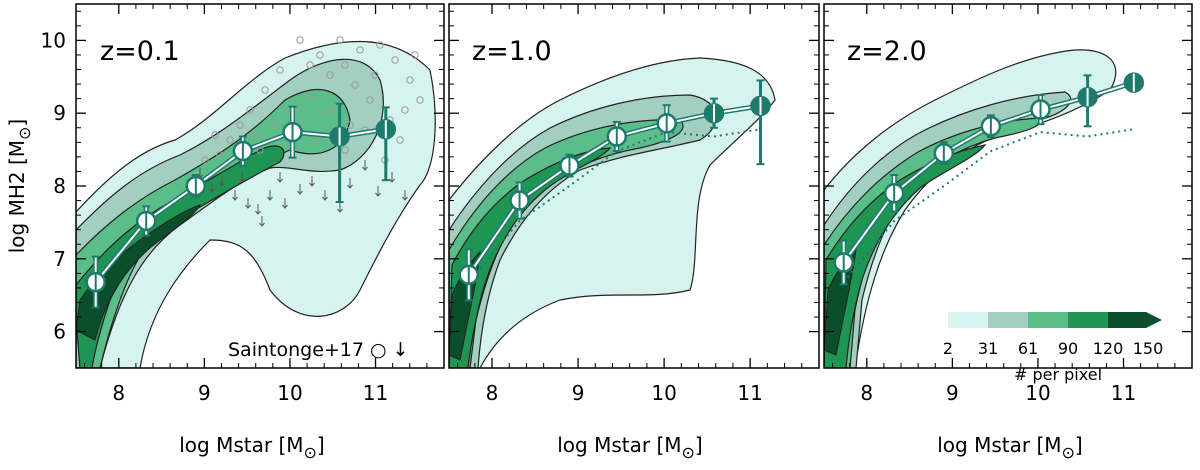 The image size is (1200, 470). I want to click on panel-z20-median, so click(989, 179).